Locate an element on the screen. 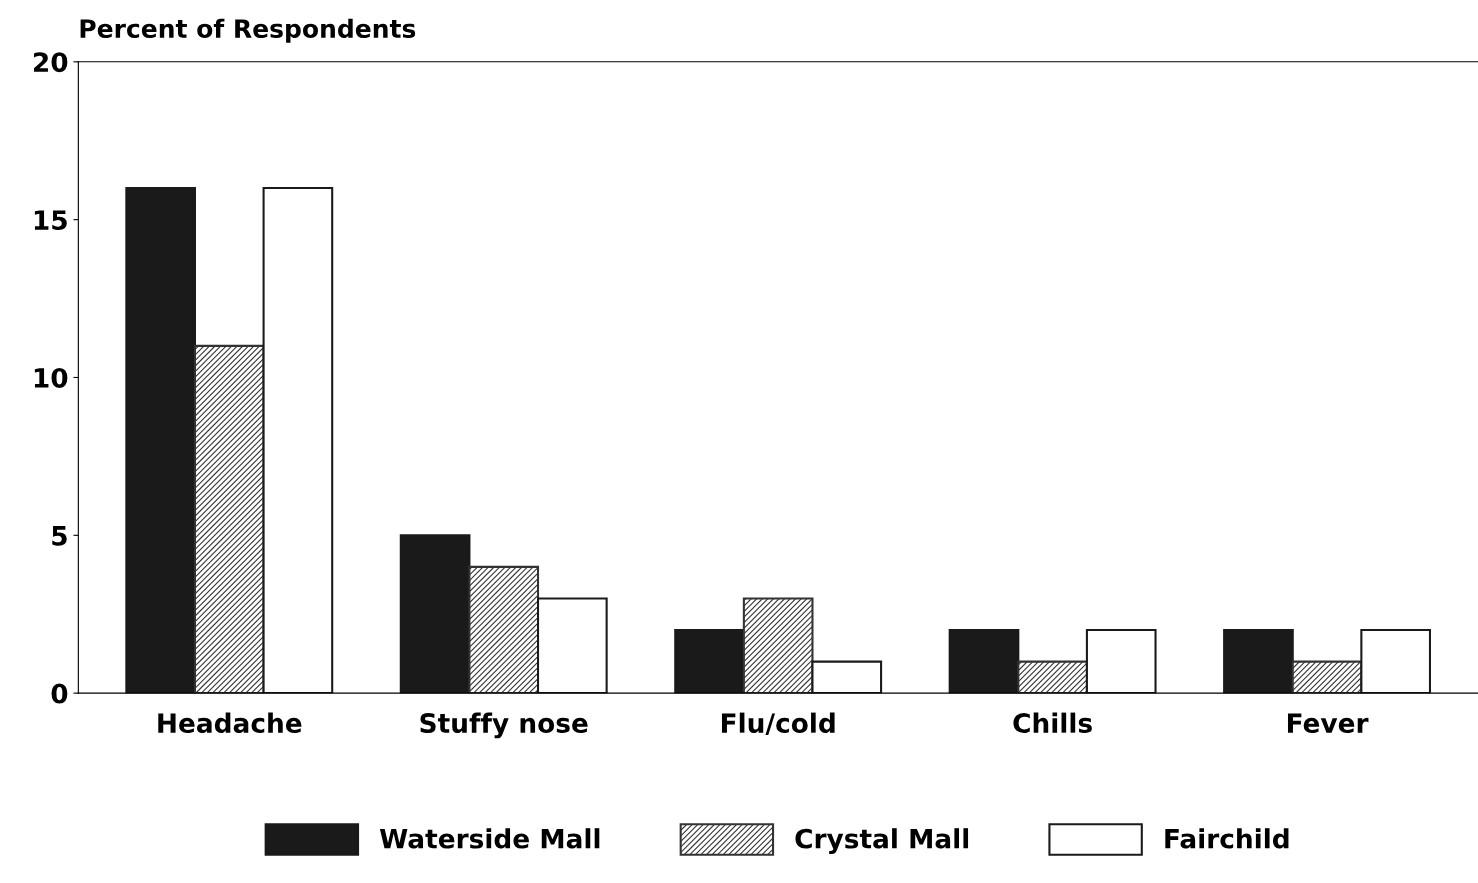  y-tick-label: 0 is located at coordinates (59, 693).